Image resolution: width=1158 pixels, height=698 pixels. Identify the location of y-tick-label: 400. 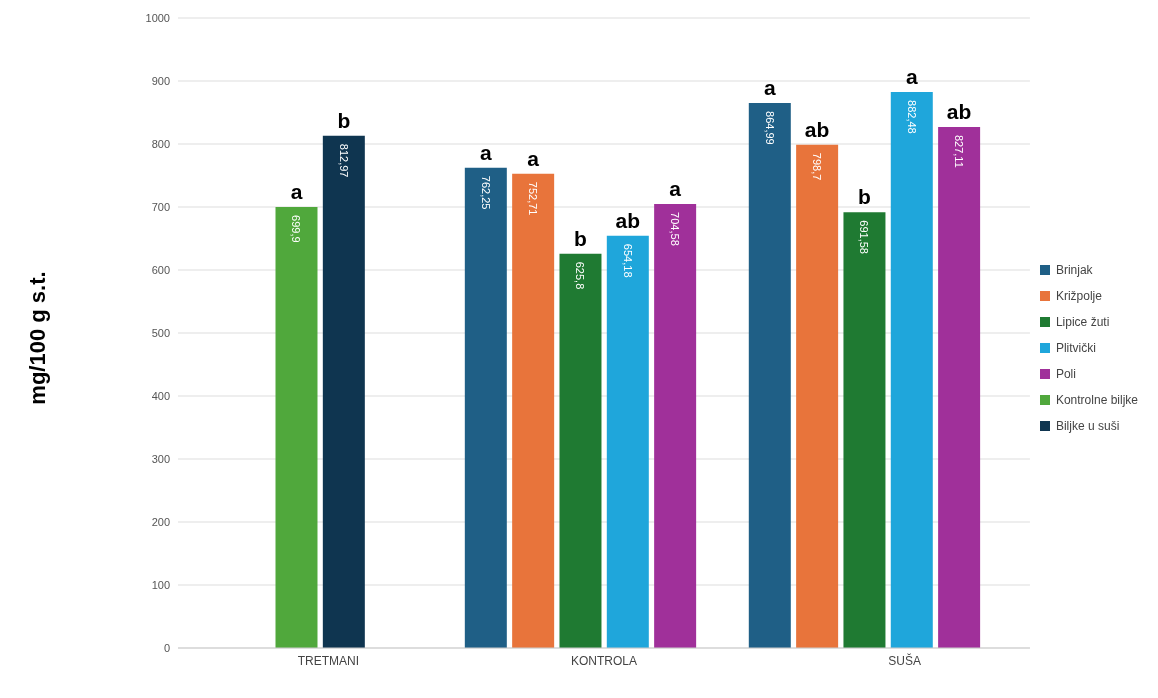
(160, 395).